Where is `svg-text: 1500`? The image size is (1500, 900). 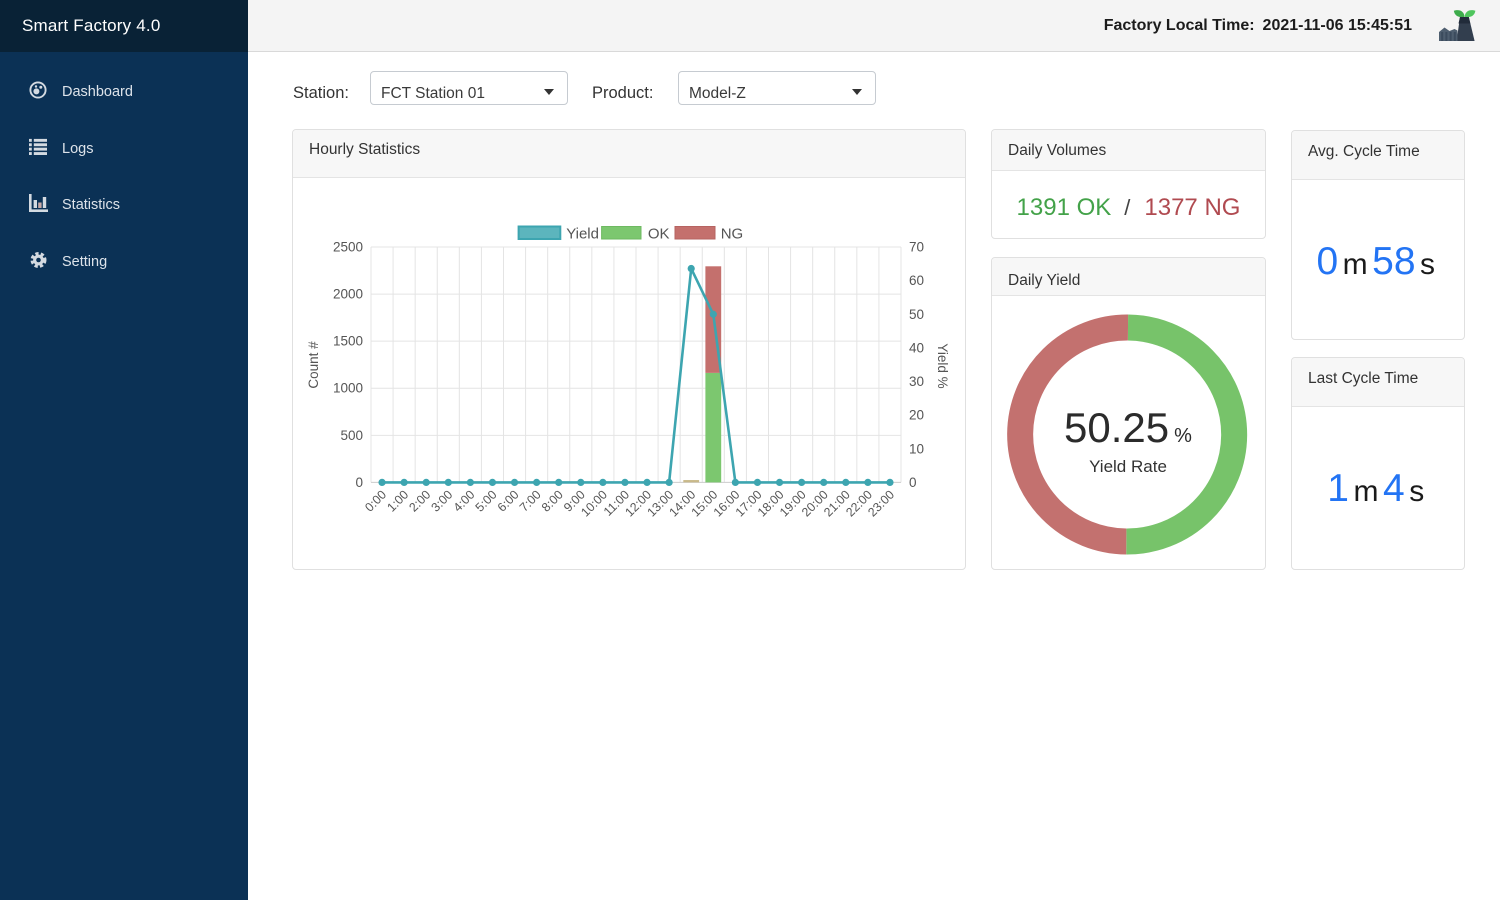 svg-text: 1500 is located at coordinates (348, 341).